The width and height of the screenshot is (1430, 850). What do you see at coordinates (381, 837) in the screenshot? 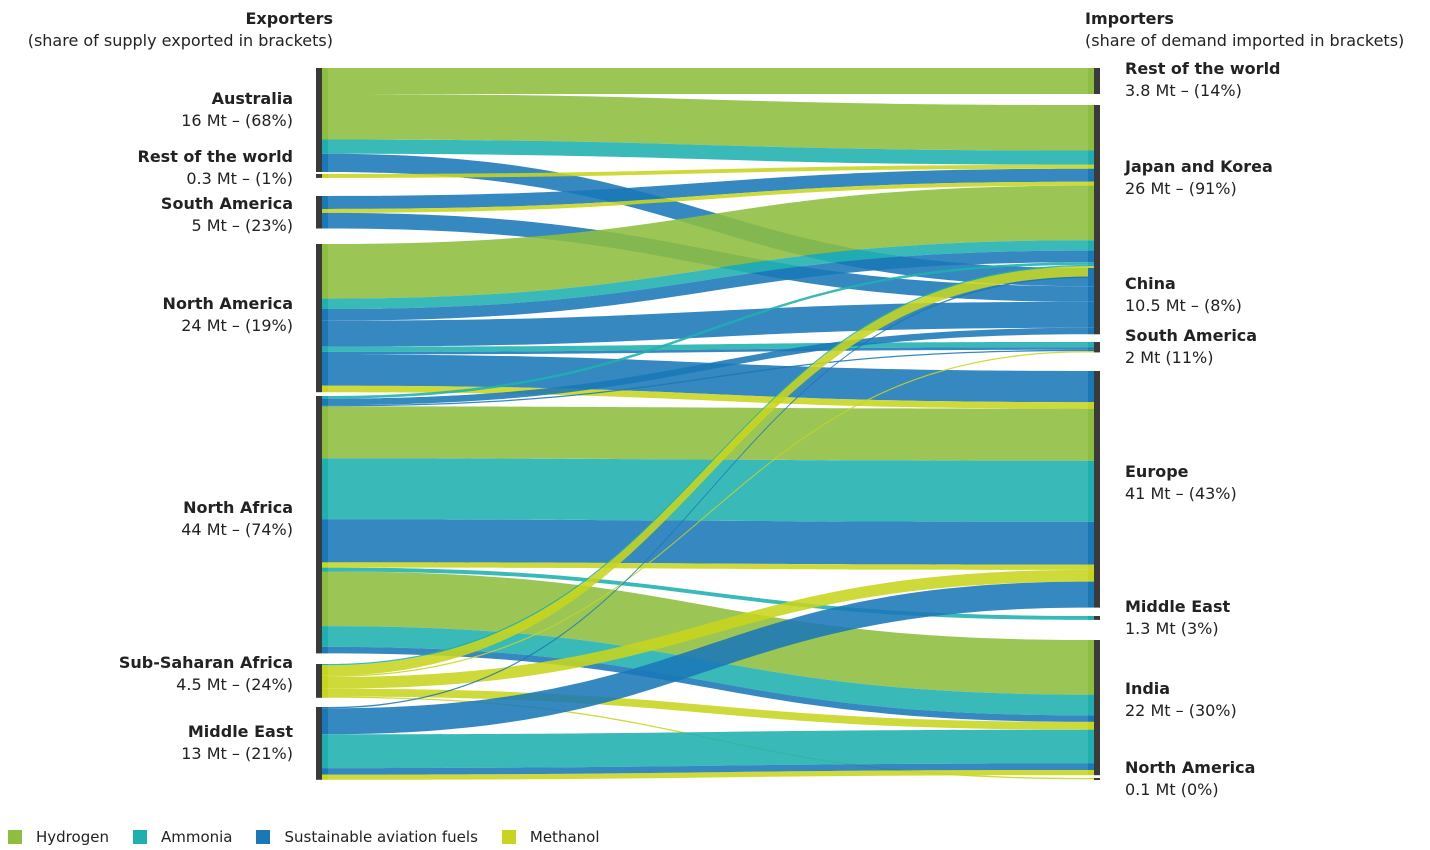
I see `legend-label: Sustainable aviation fuels` at bounding box center [381, 837].